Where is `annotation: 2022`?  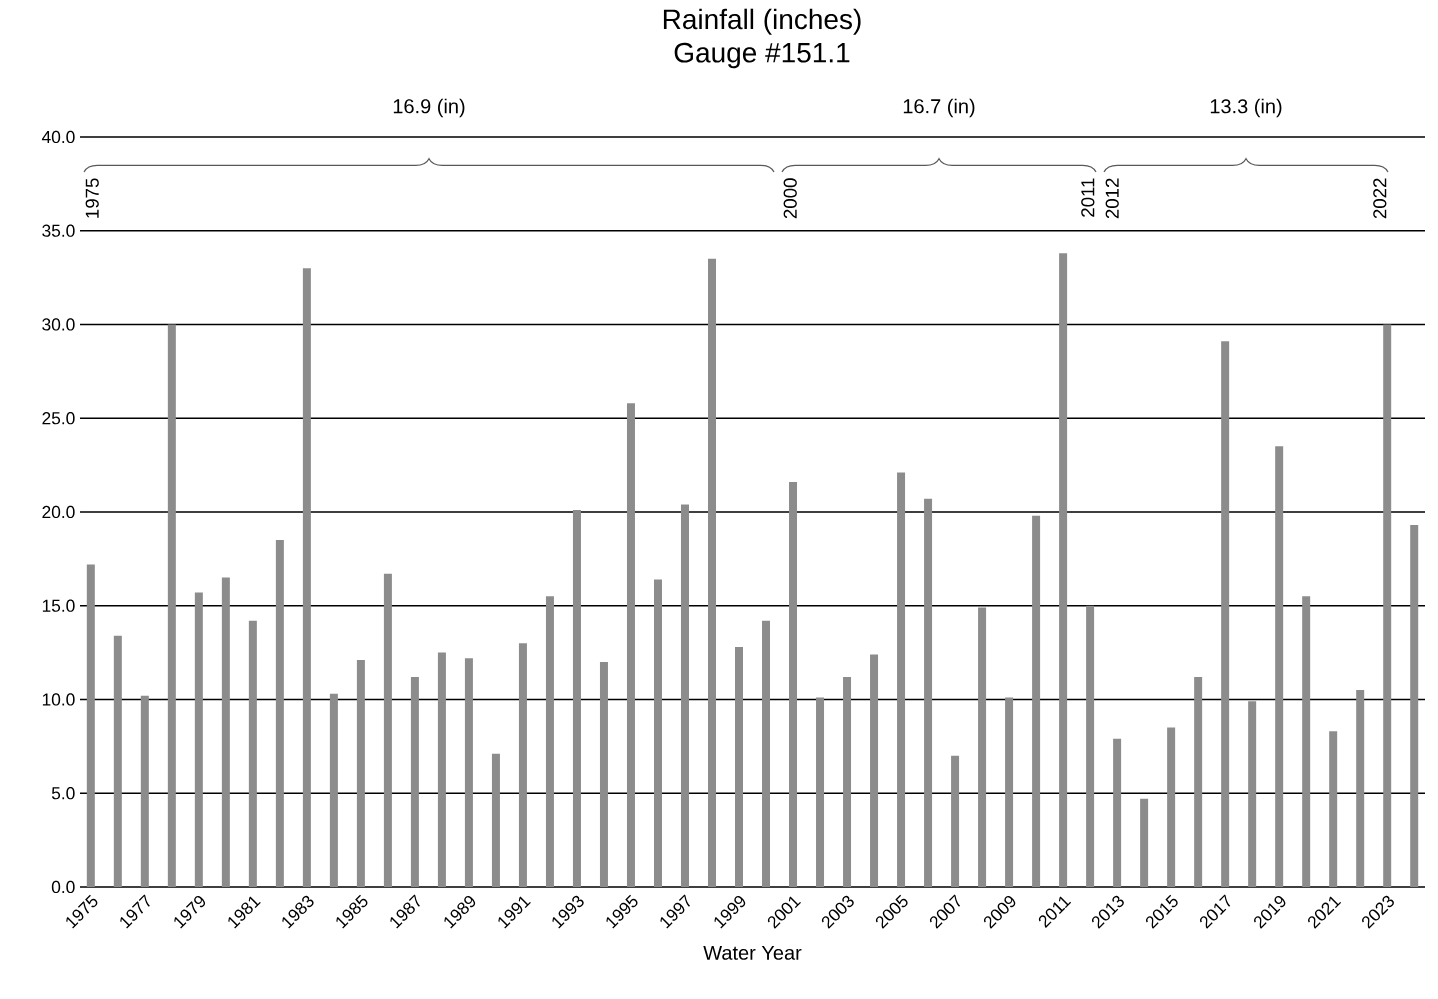
annotation: 2022 is located at coordinates (1380, 198).